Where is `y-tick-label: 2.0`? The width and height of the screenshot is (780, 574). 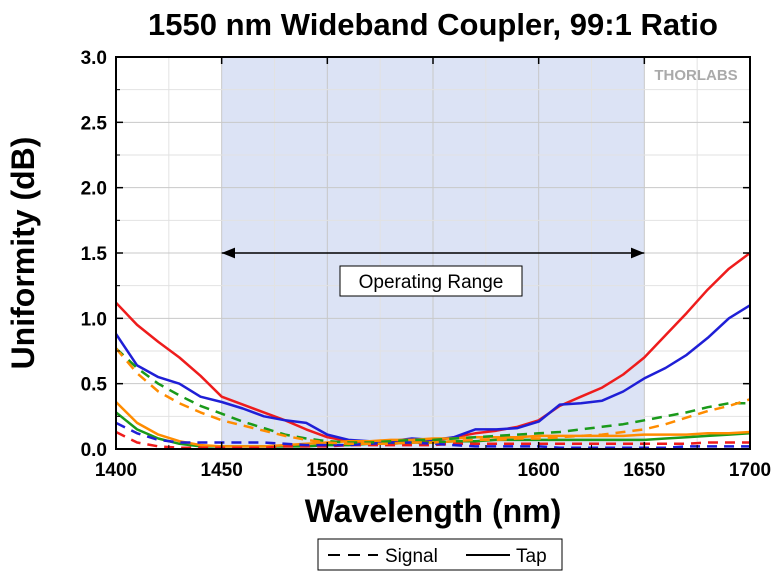
y-tick-label: 2.0 is located at coordinates (94, 189).